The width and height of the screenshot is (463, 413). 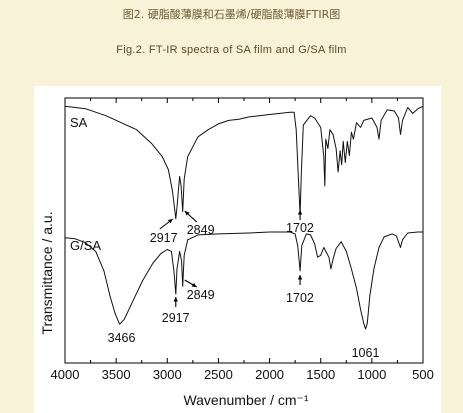 What do you see at coordinates (79, 122) in the screenshot?
I see `series-name-label: SA` at bounding box center [79, 122].